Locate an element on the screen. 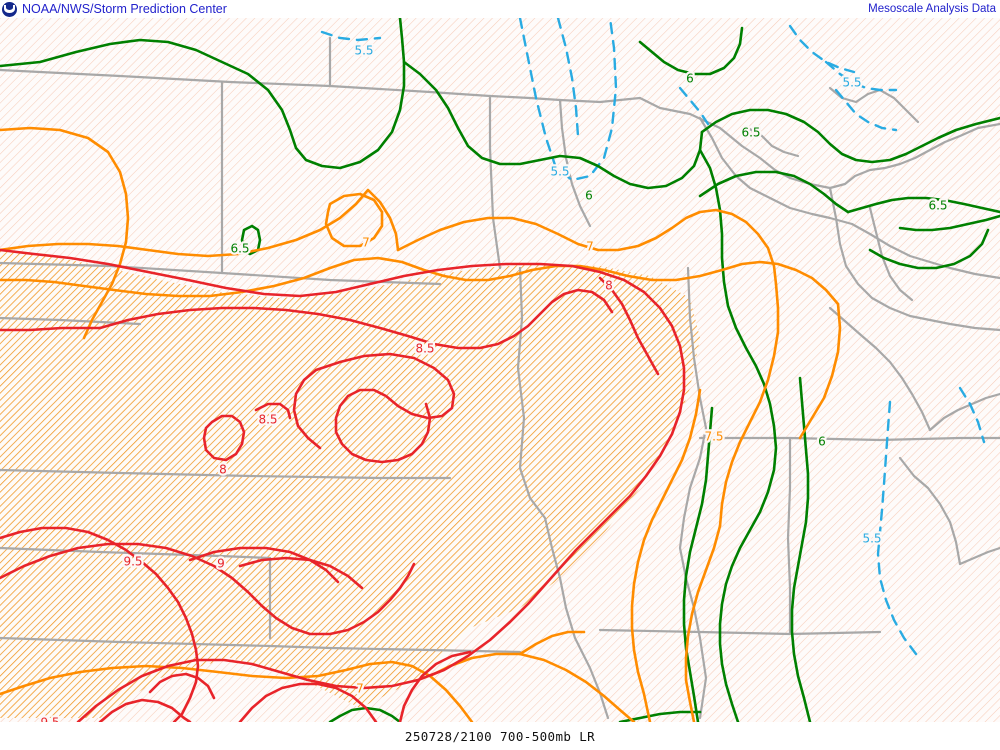 The width and height of the screenshot is (1000, 750). noaa-logo-icon is located at coordinates (10, 9).